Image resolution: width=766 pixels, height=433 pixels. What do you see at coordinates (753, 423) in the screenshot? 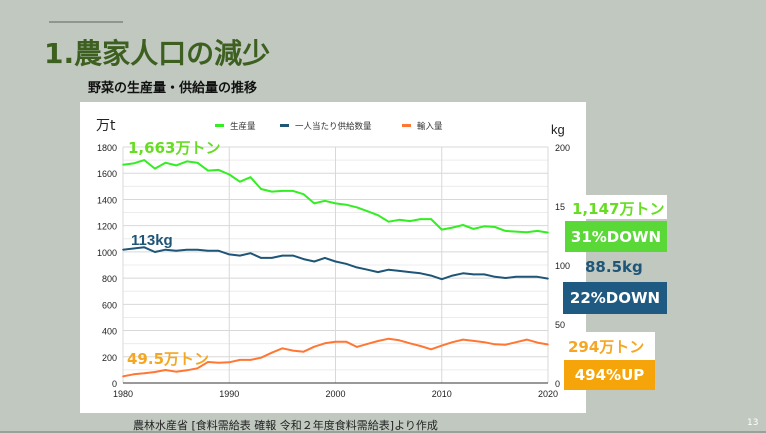
I see `page-number: 13` at bounding box center [753, 423].